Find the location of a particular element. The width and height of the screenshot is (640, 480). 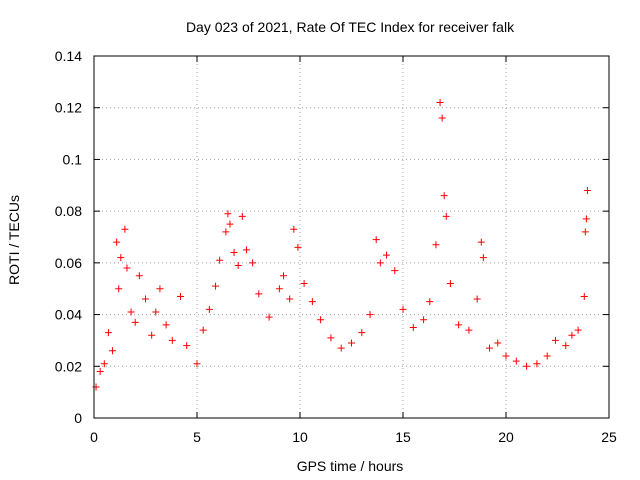

y-axis-label: ROTI / TECUs is located at coordinates (14, 240).